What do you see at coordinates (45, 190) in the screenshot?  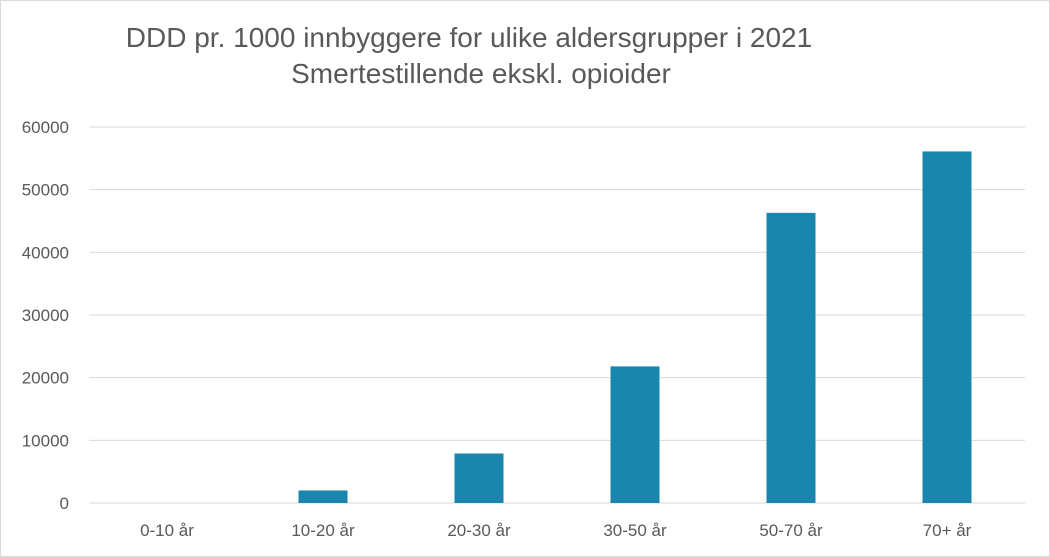 I see `y-tick-label: 50000` at bounding box center [45, 190].